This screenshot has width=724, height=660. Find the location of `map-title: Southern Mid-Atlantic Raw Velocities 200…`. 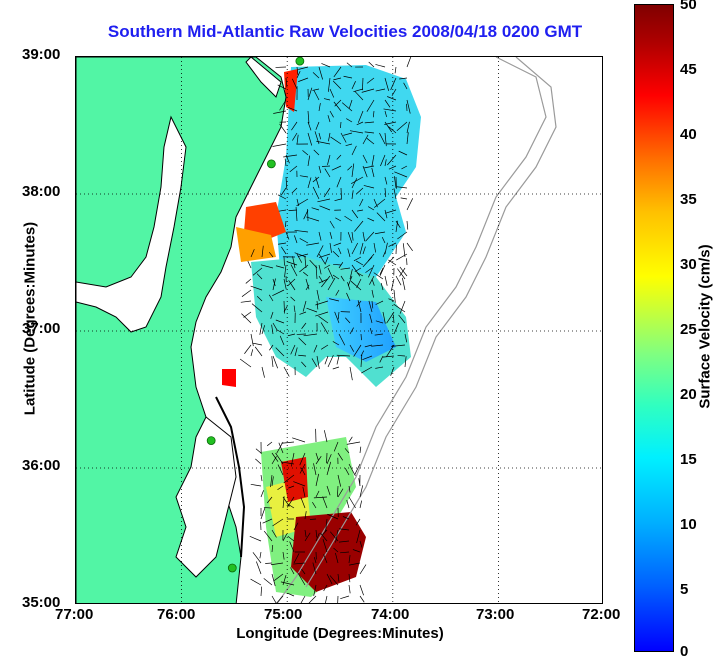

map-title: Southern Mid-Atlantic Raw Velocities 200… is located at coordinates (345, 32).